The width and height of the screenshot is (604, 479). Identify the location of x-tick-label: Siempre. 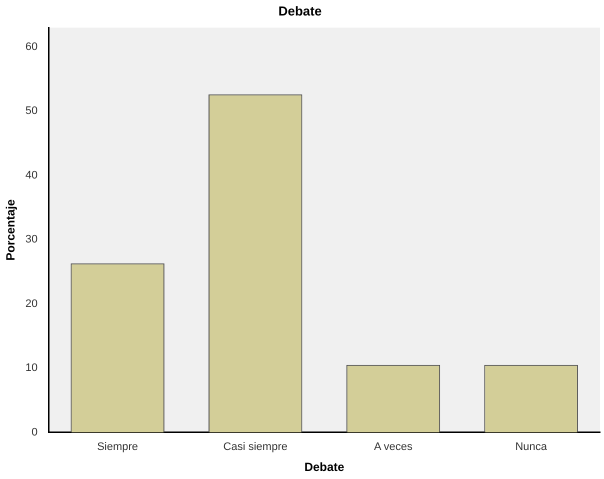
(117, 447).